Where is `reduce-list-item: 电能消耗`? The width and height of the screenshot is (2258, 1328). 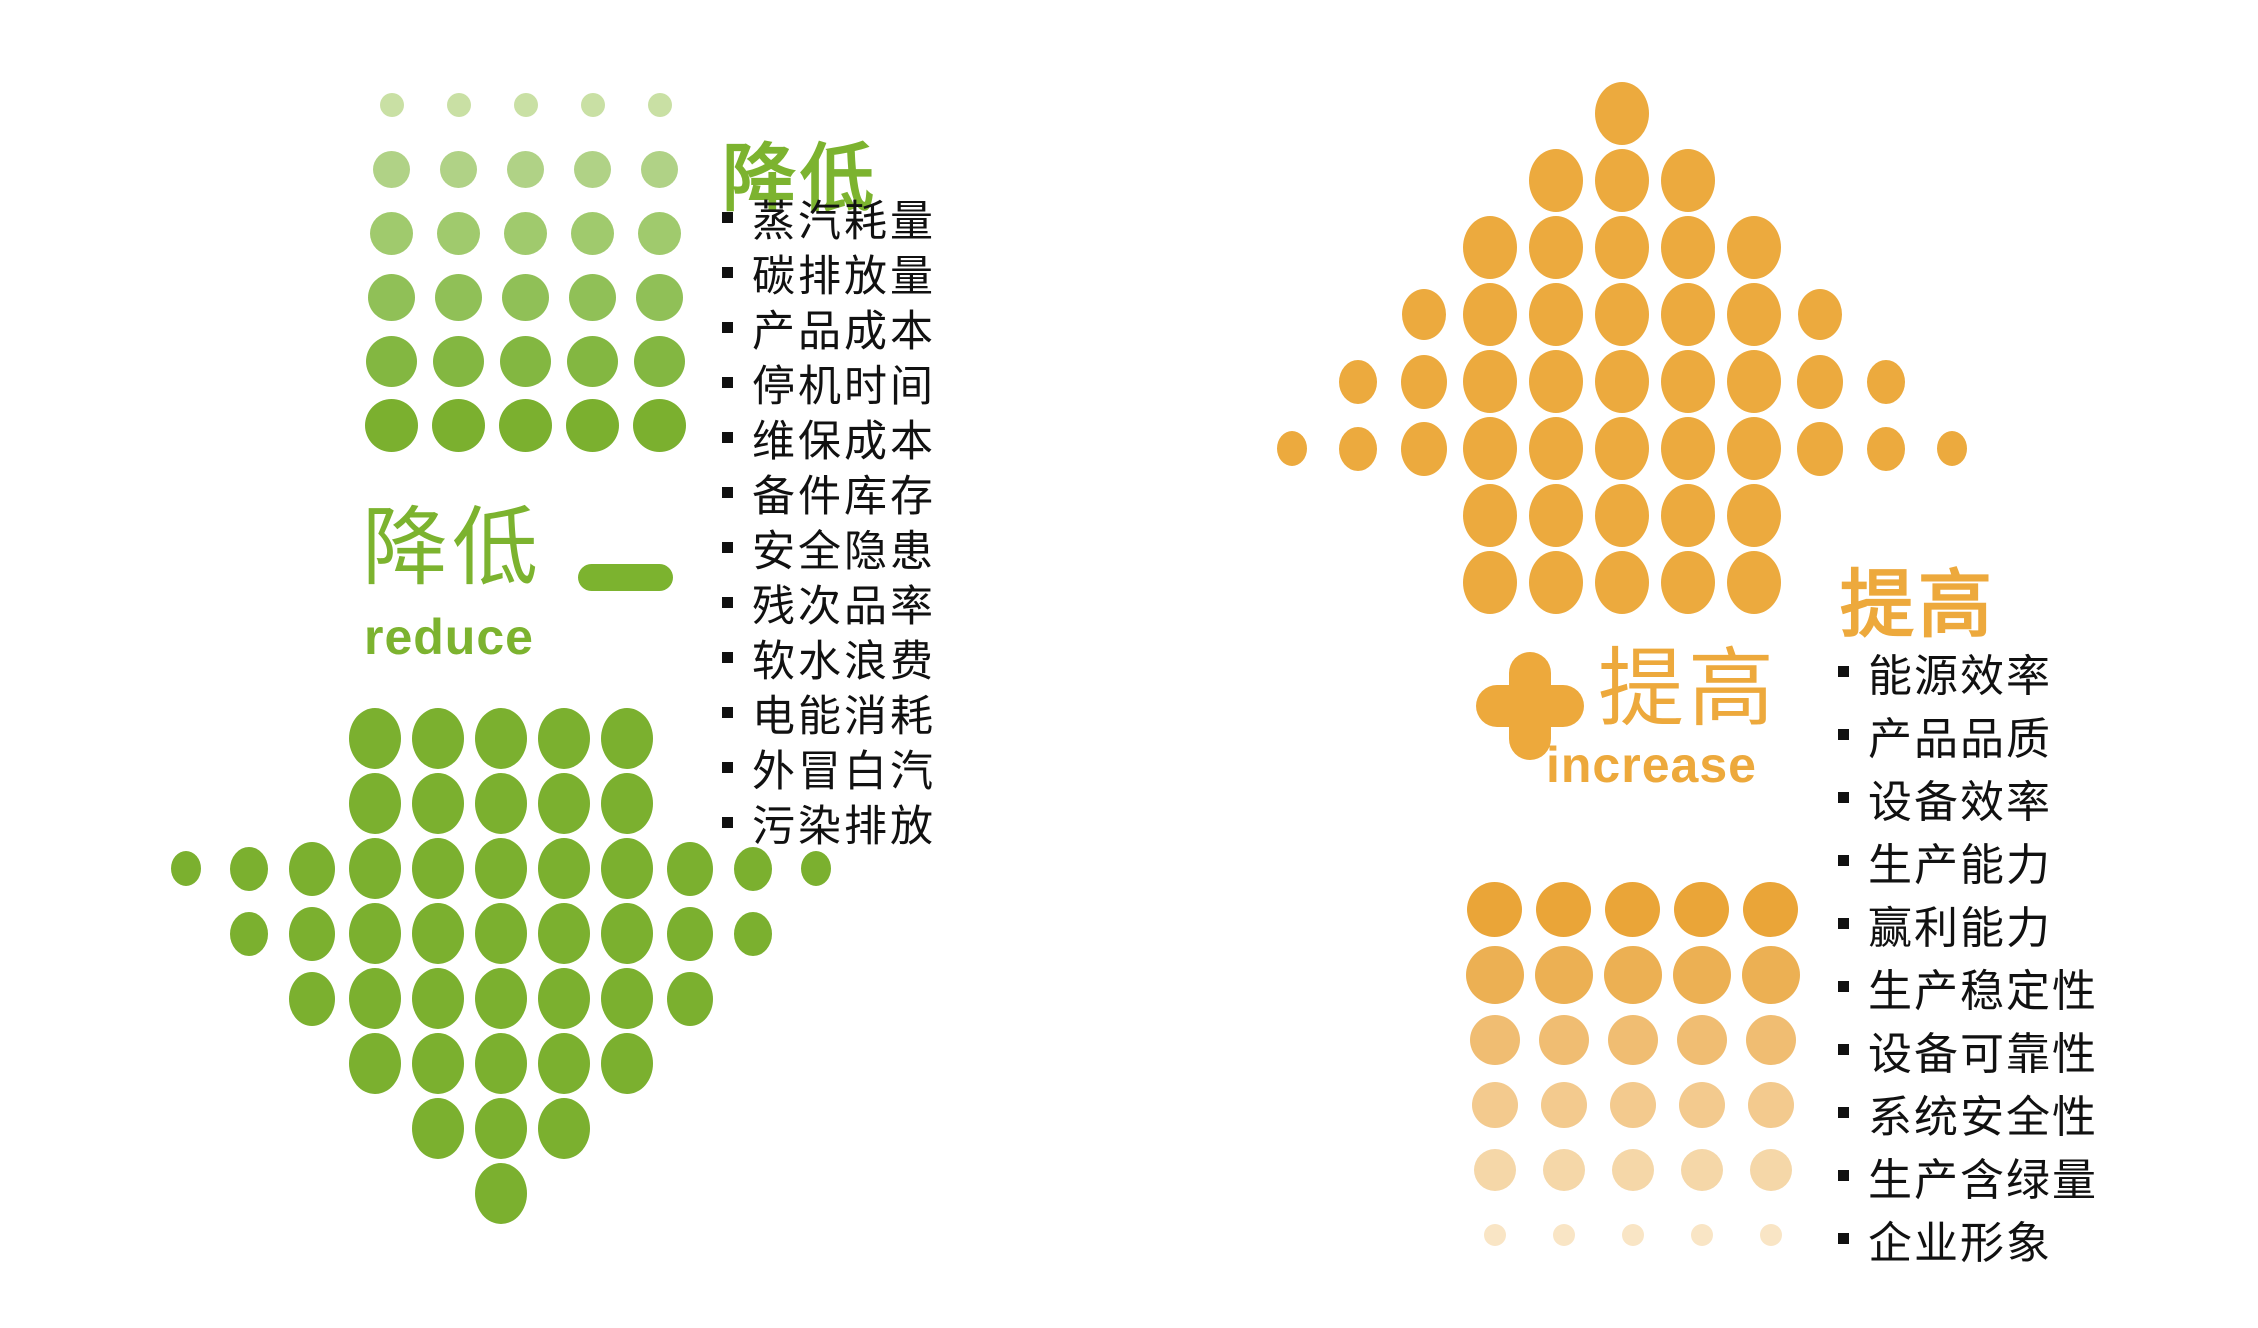 reduce-list-item: 电能消耗 is located at coordinates (829, 713).